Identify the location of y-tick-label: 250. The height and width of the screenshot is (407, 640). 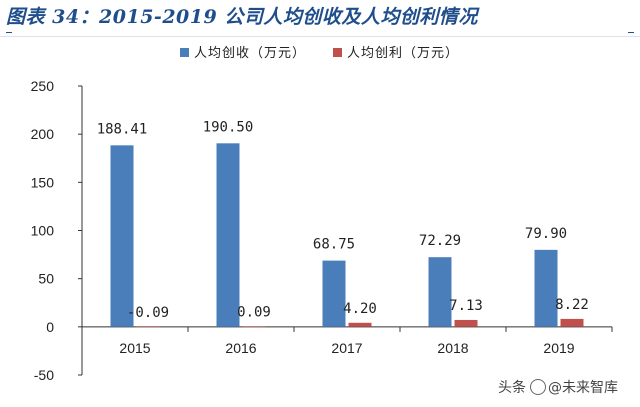
(43, 86).